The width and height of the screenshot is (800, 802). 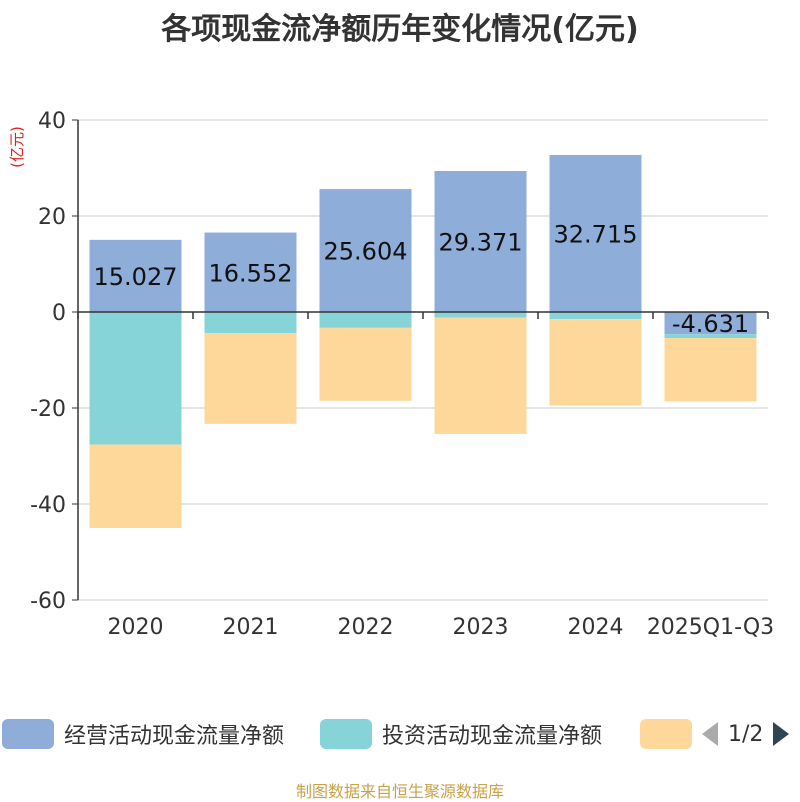 What do you see at coordinates (250, 378) in the screenshot?
I see `bar-financing-2021` at bounding box center [250, 378].